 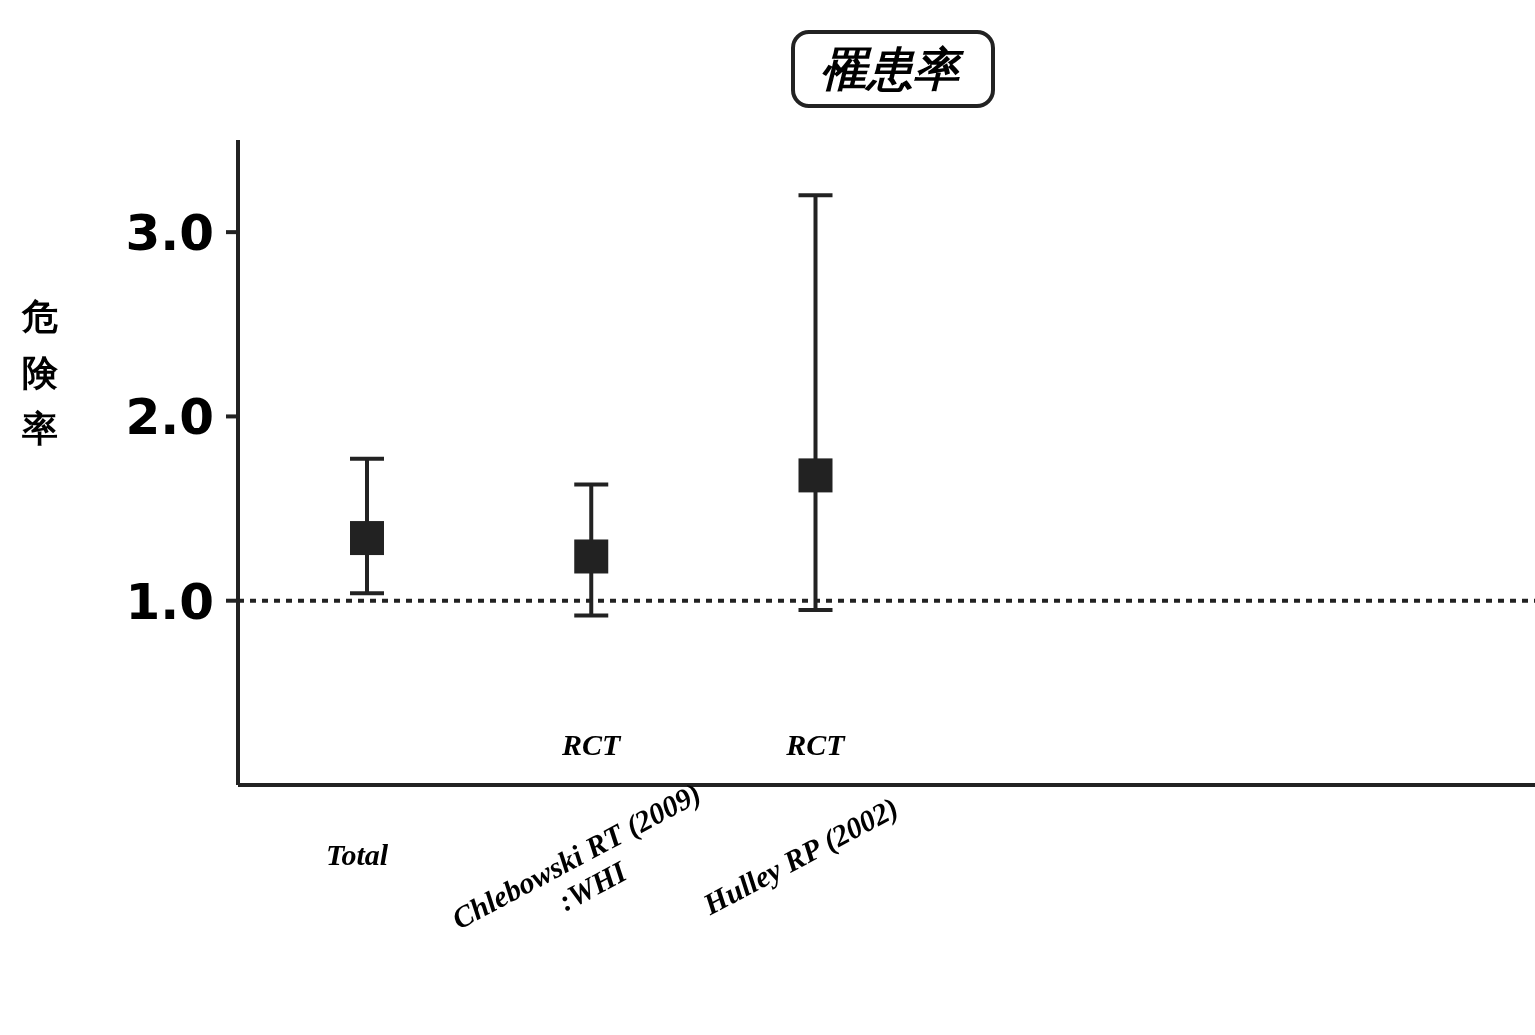 What do you see at coordinates (169, 417) in the screenshot?
I see `y-tick-label: 2.0` at bounding box center [169, 417].